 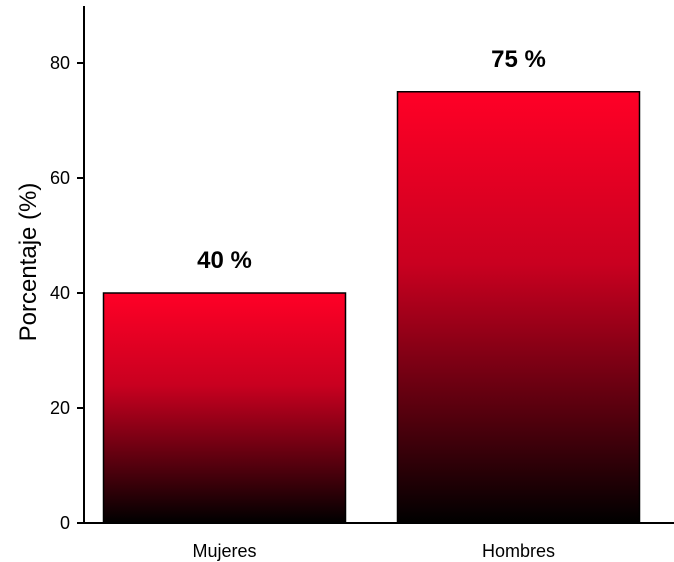 What do you see at coordinates (518, 551) in the screenshot?
I see `x-category-label: Hombres` at bounding box center [518, 551].